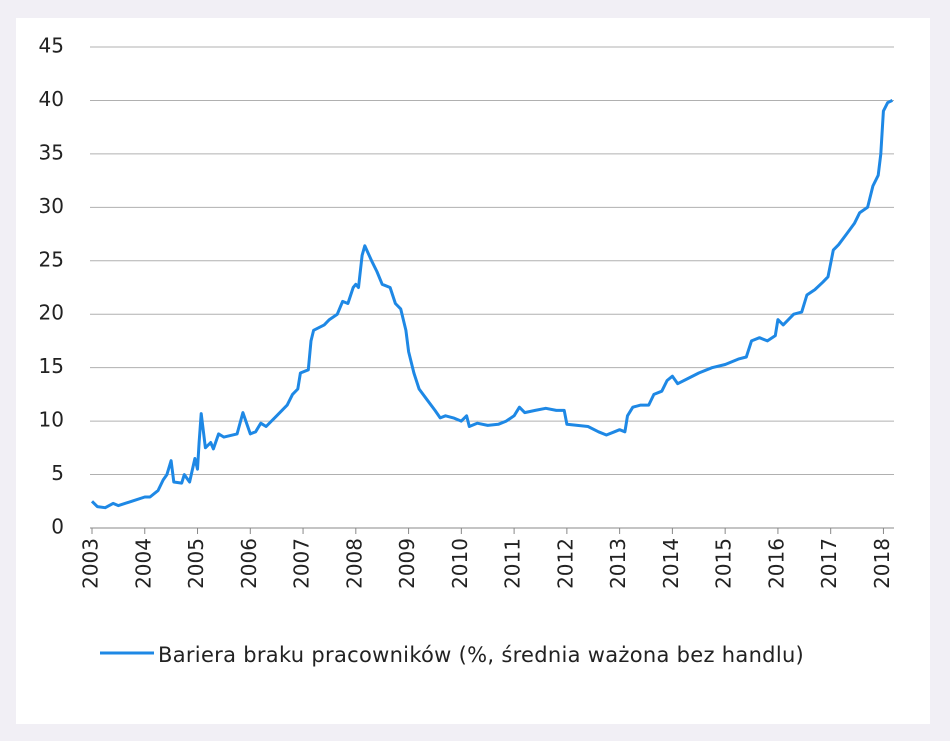 This screenshot has height=741, width=950. What do you see at coordinates (51, 152) in the screenshot?
I see `y-tick-label: 35` at bounding box center [51, 152].